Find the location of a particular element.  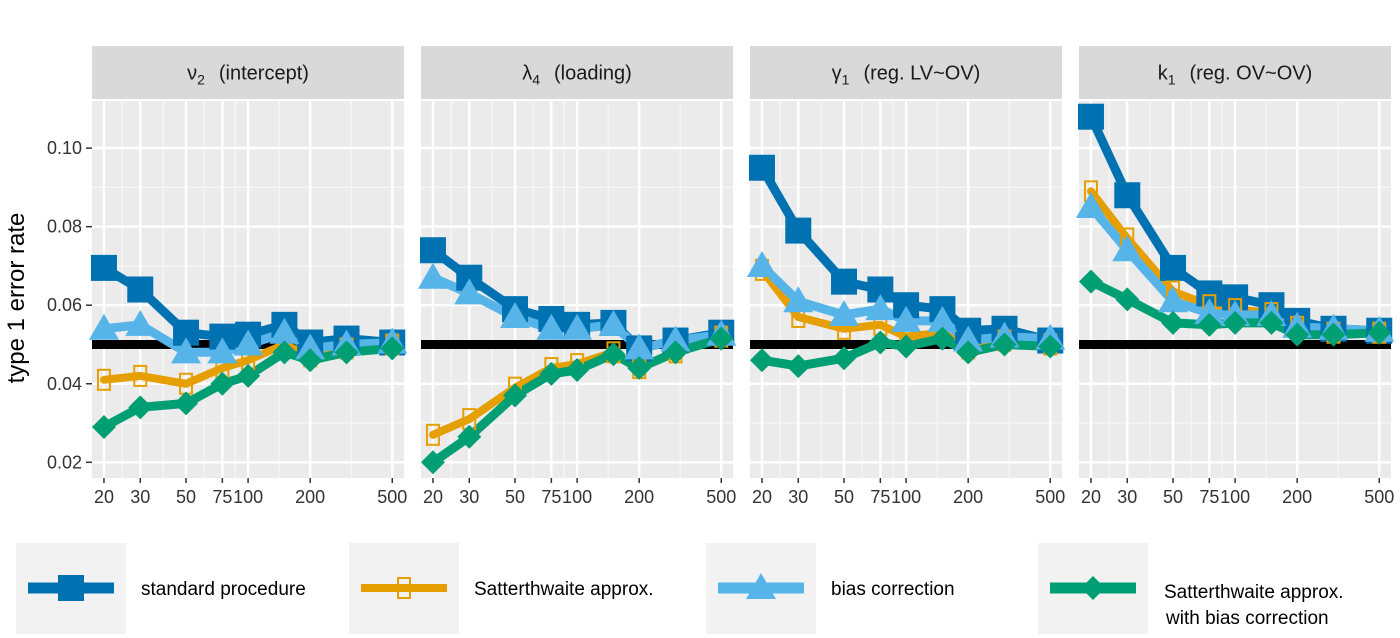

strip-label: γ1 (reg. LV~OV) is located at coordinates (906, 75).